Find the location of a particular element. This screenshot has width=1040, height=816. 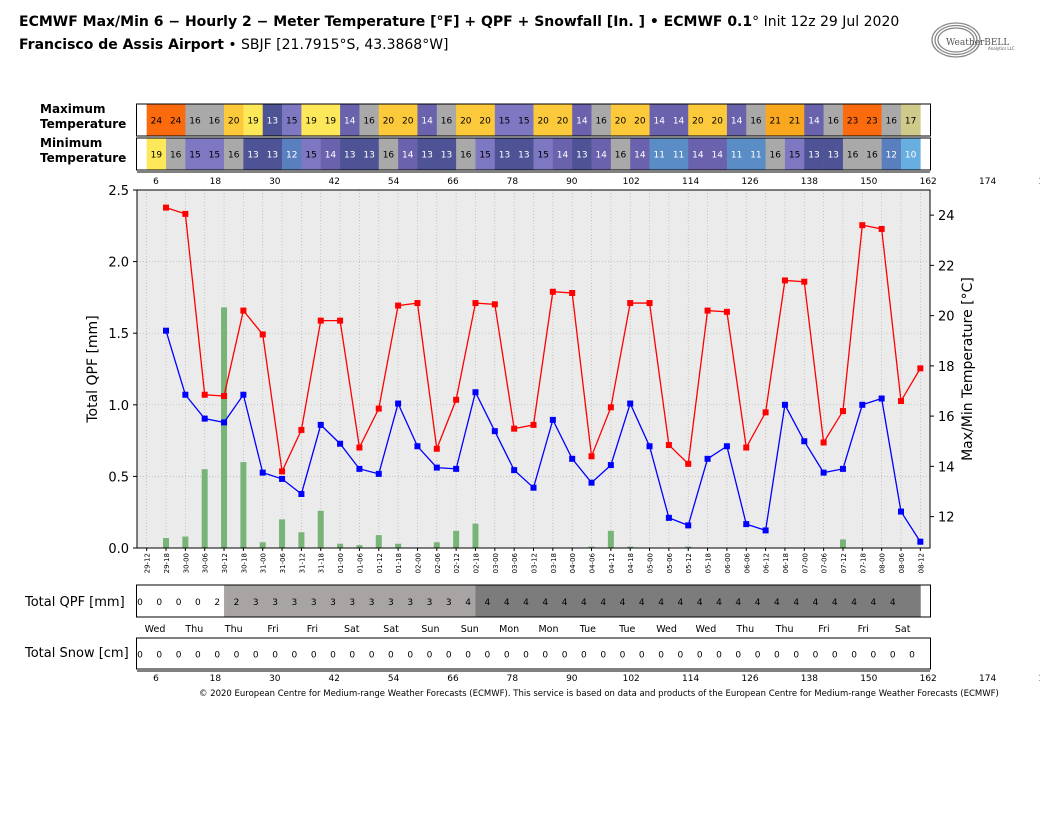

y-axis-label: Total QPF [mm] is located at coordinates (93, 369).